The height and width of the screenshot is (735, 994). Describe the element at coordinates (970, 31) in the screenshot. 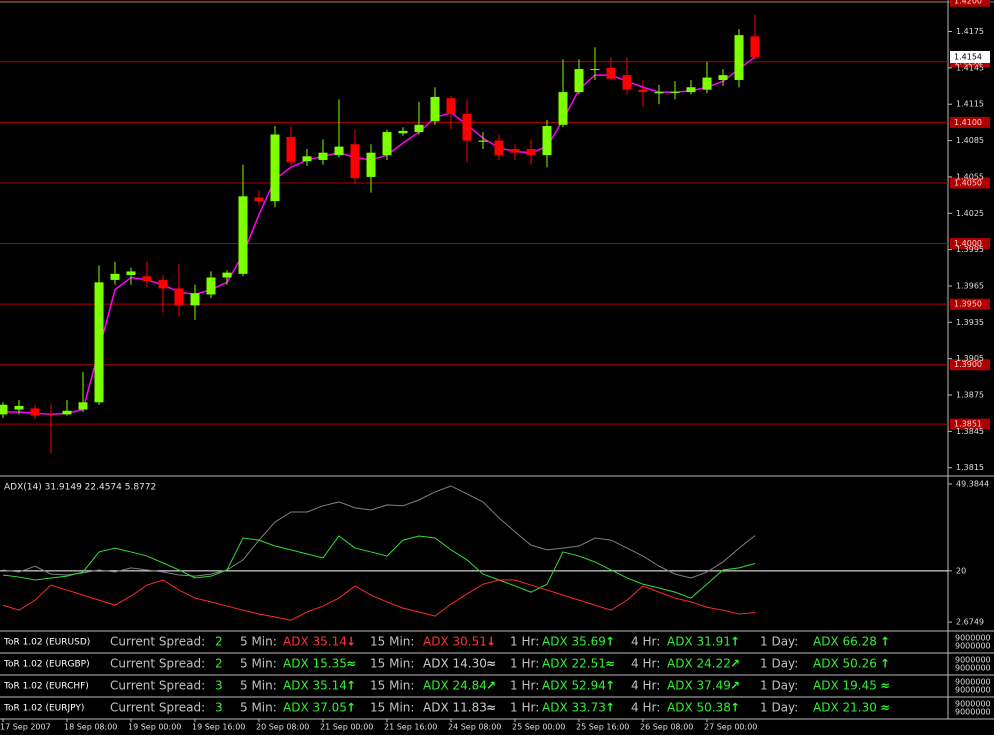

I see `y-tick-label: 1.4175` at that location.